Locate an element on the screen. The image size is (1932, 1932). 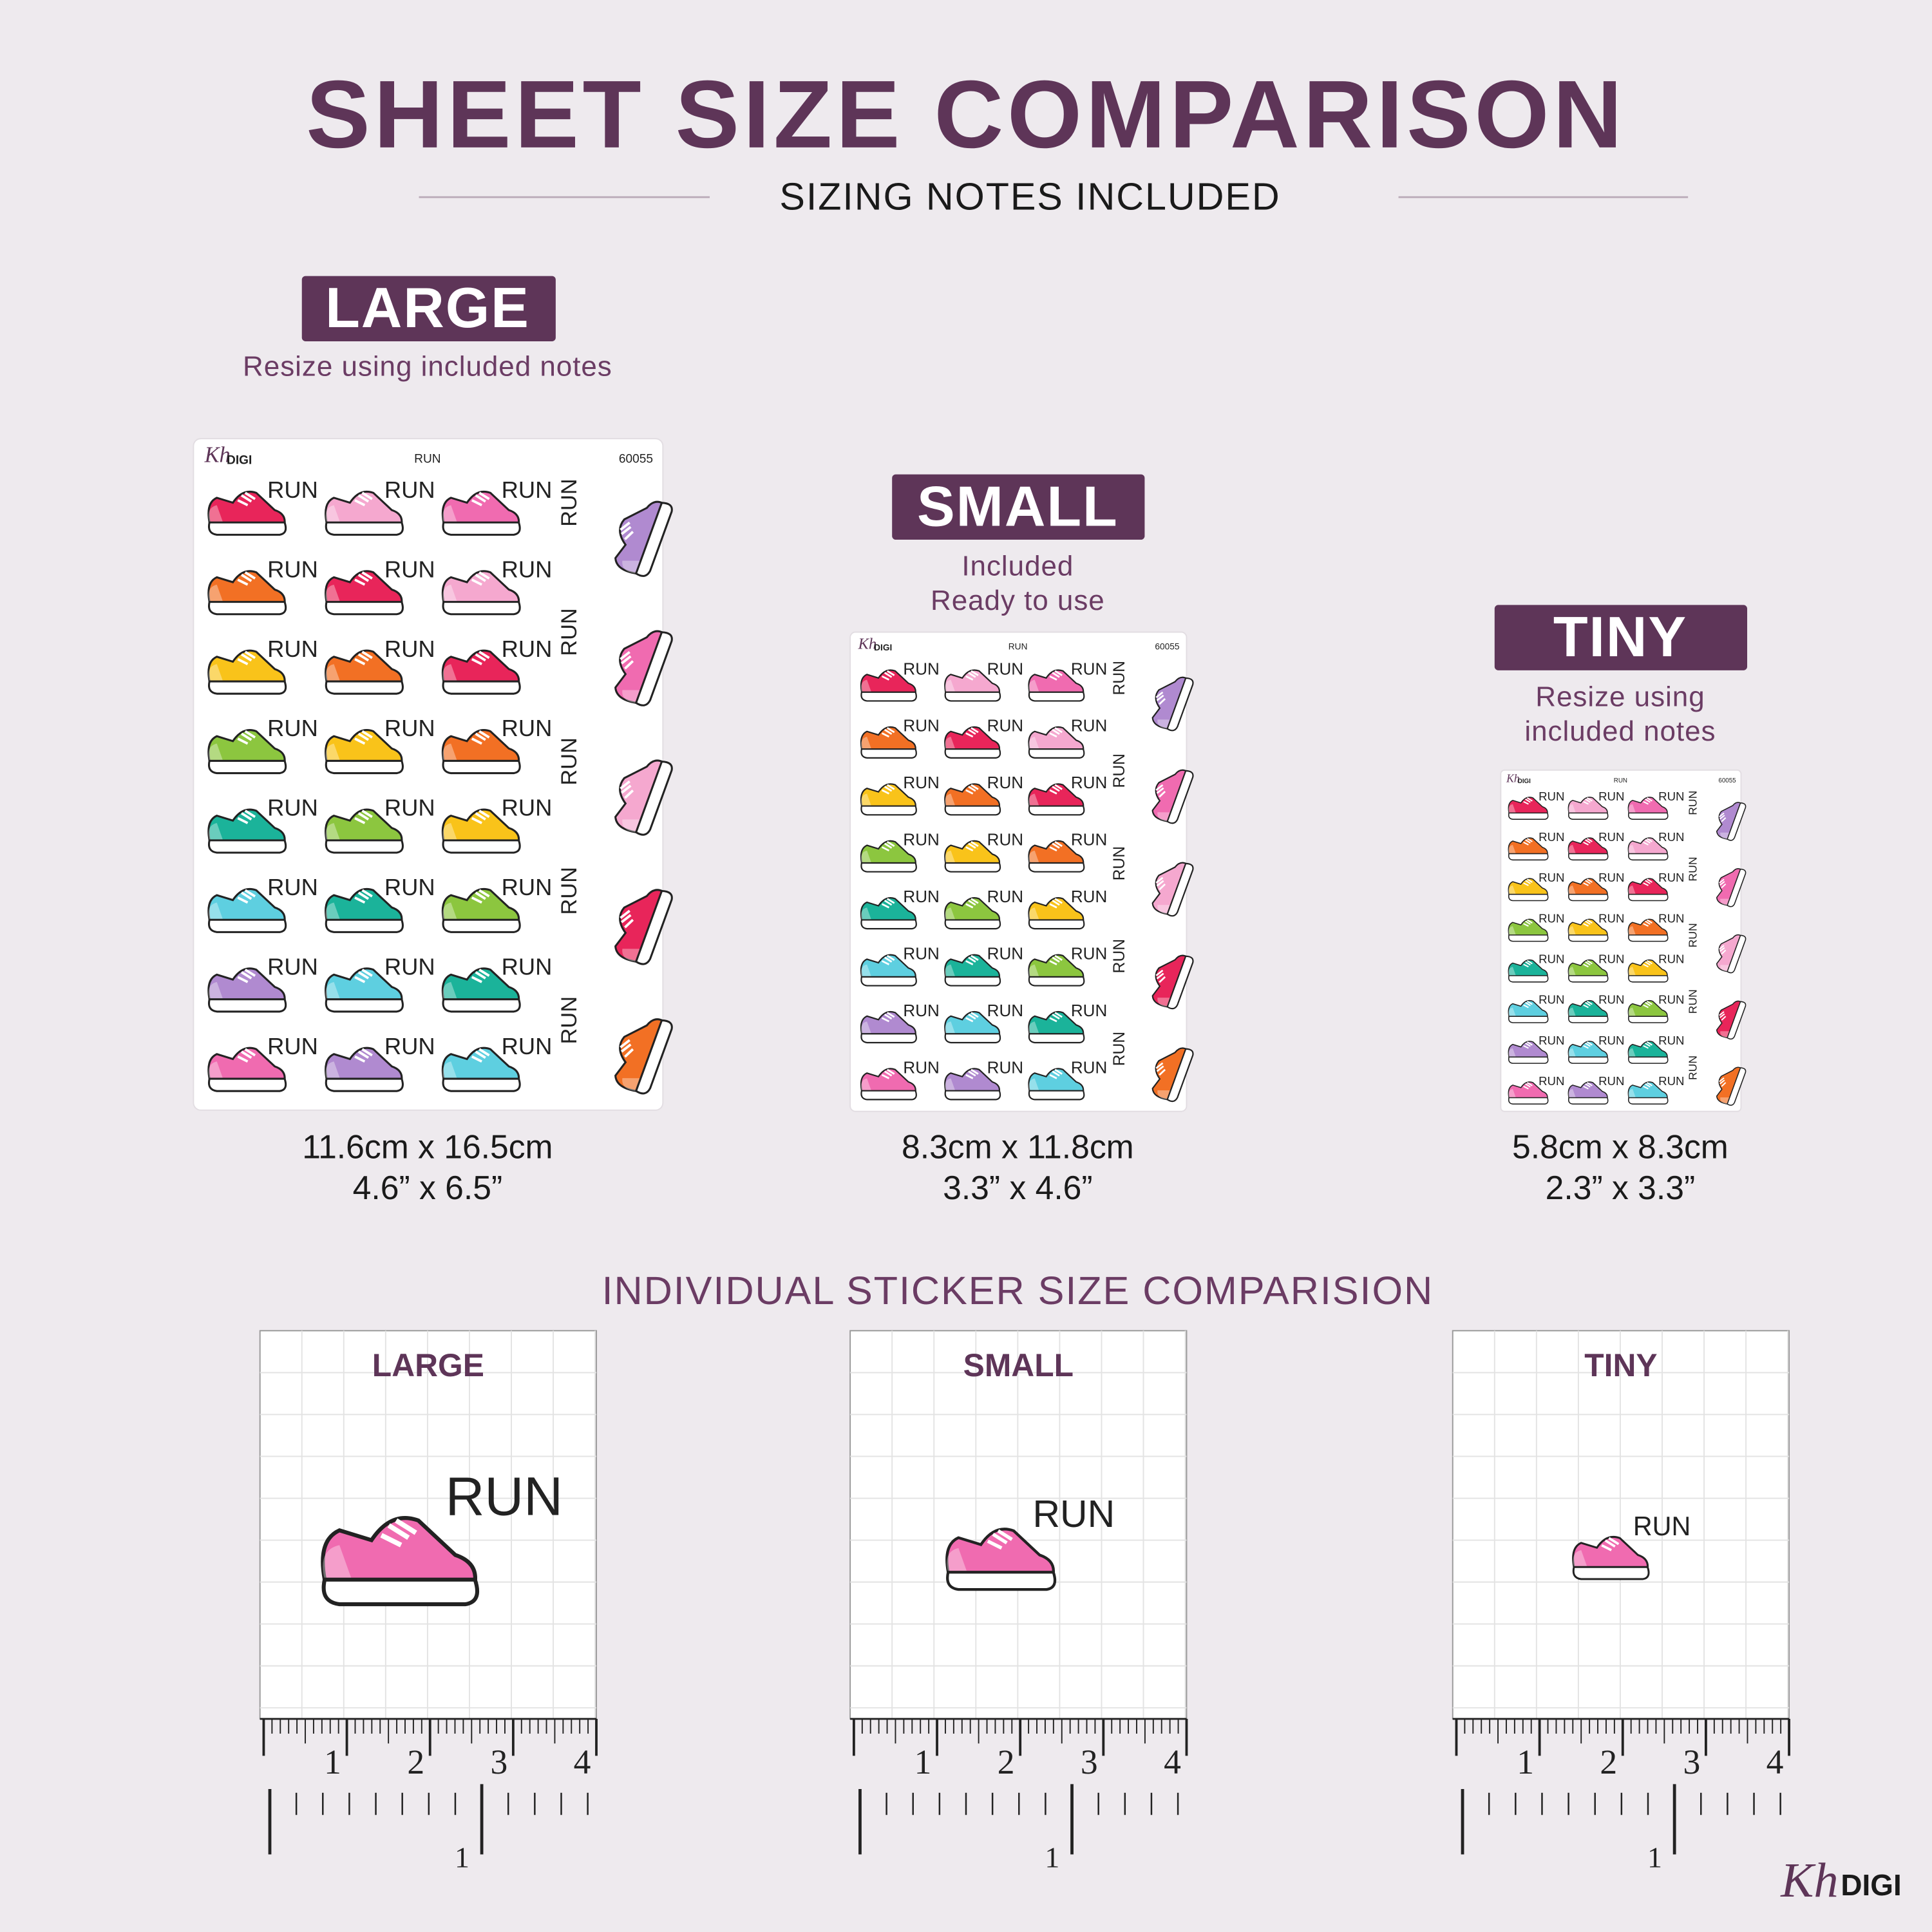
panel-label: TINY is located at coordinates (1620, 1365).